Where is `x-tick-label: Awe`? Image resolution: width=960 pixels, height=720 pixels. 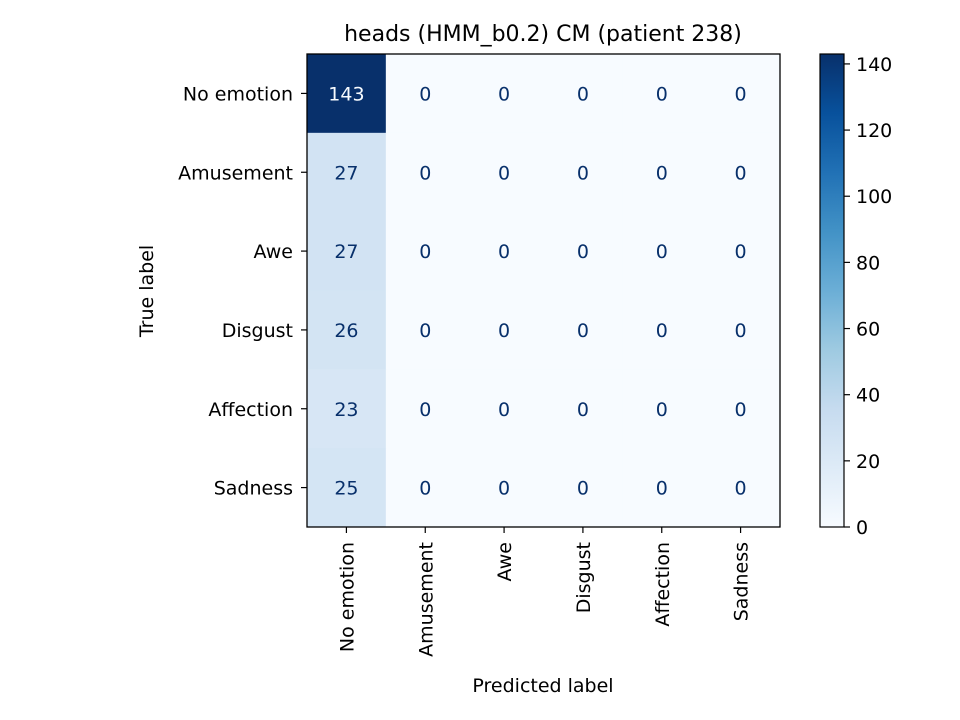
x-tick-label: Awe is located at coordinates (505, 561).